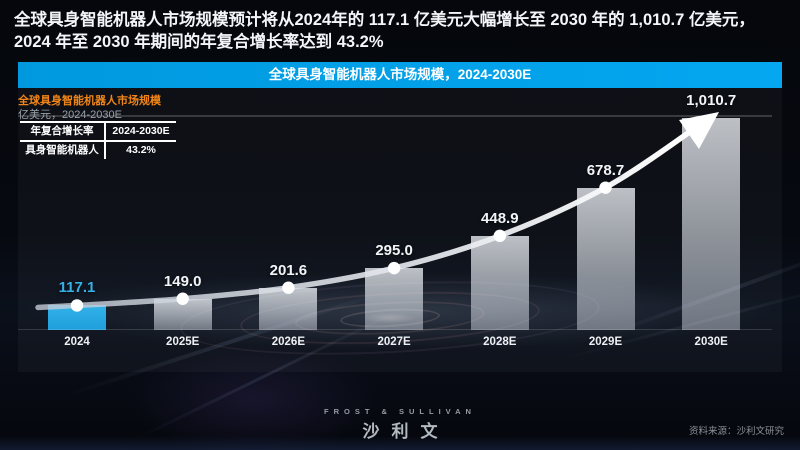 The image size is (800, 450). I want to click on logo-chinese: 沙利文, so click(406, 431).